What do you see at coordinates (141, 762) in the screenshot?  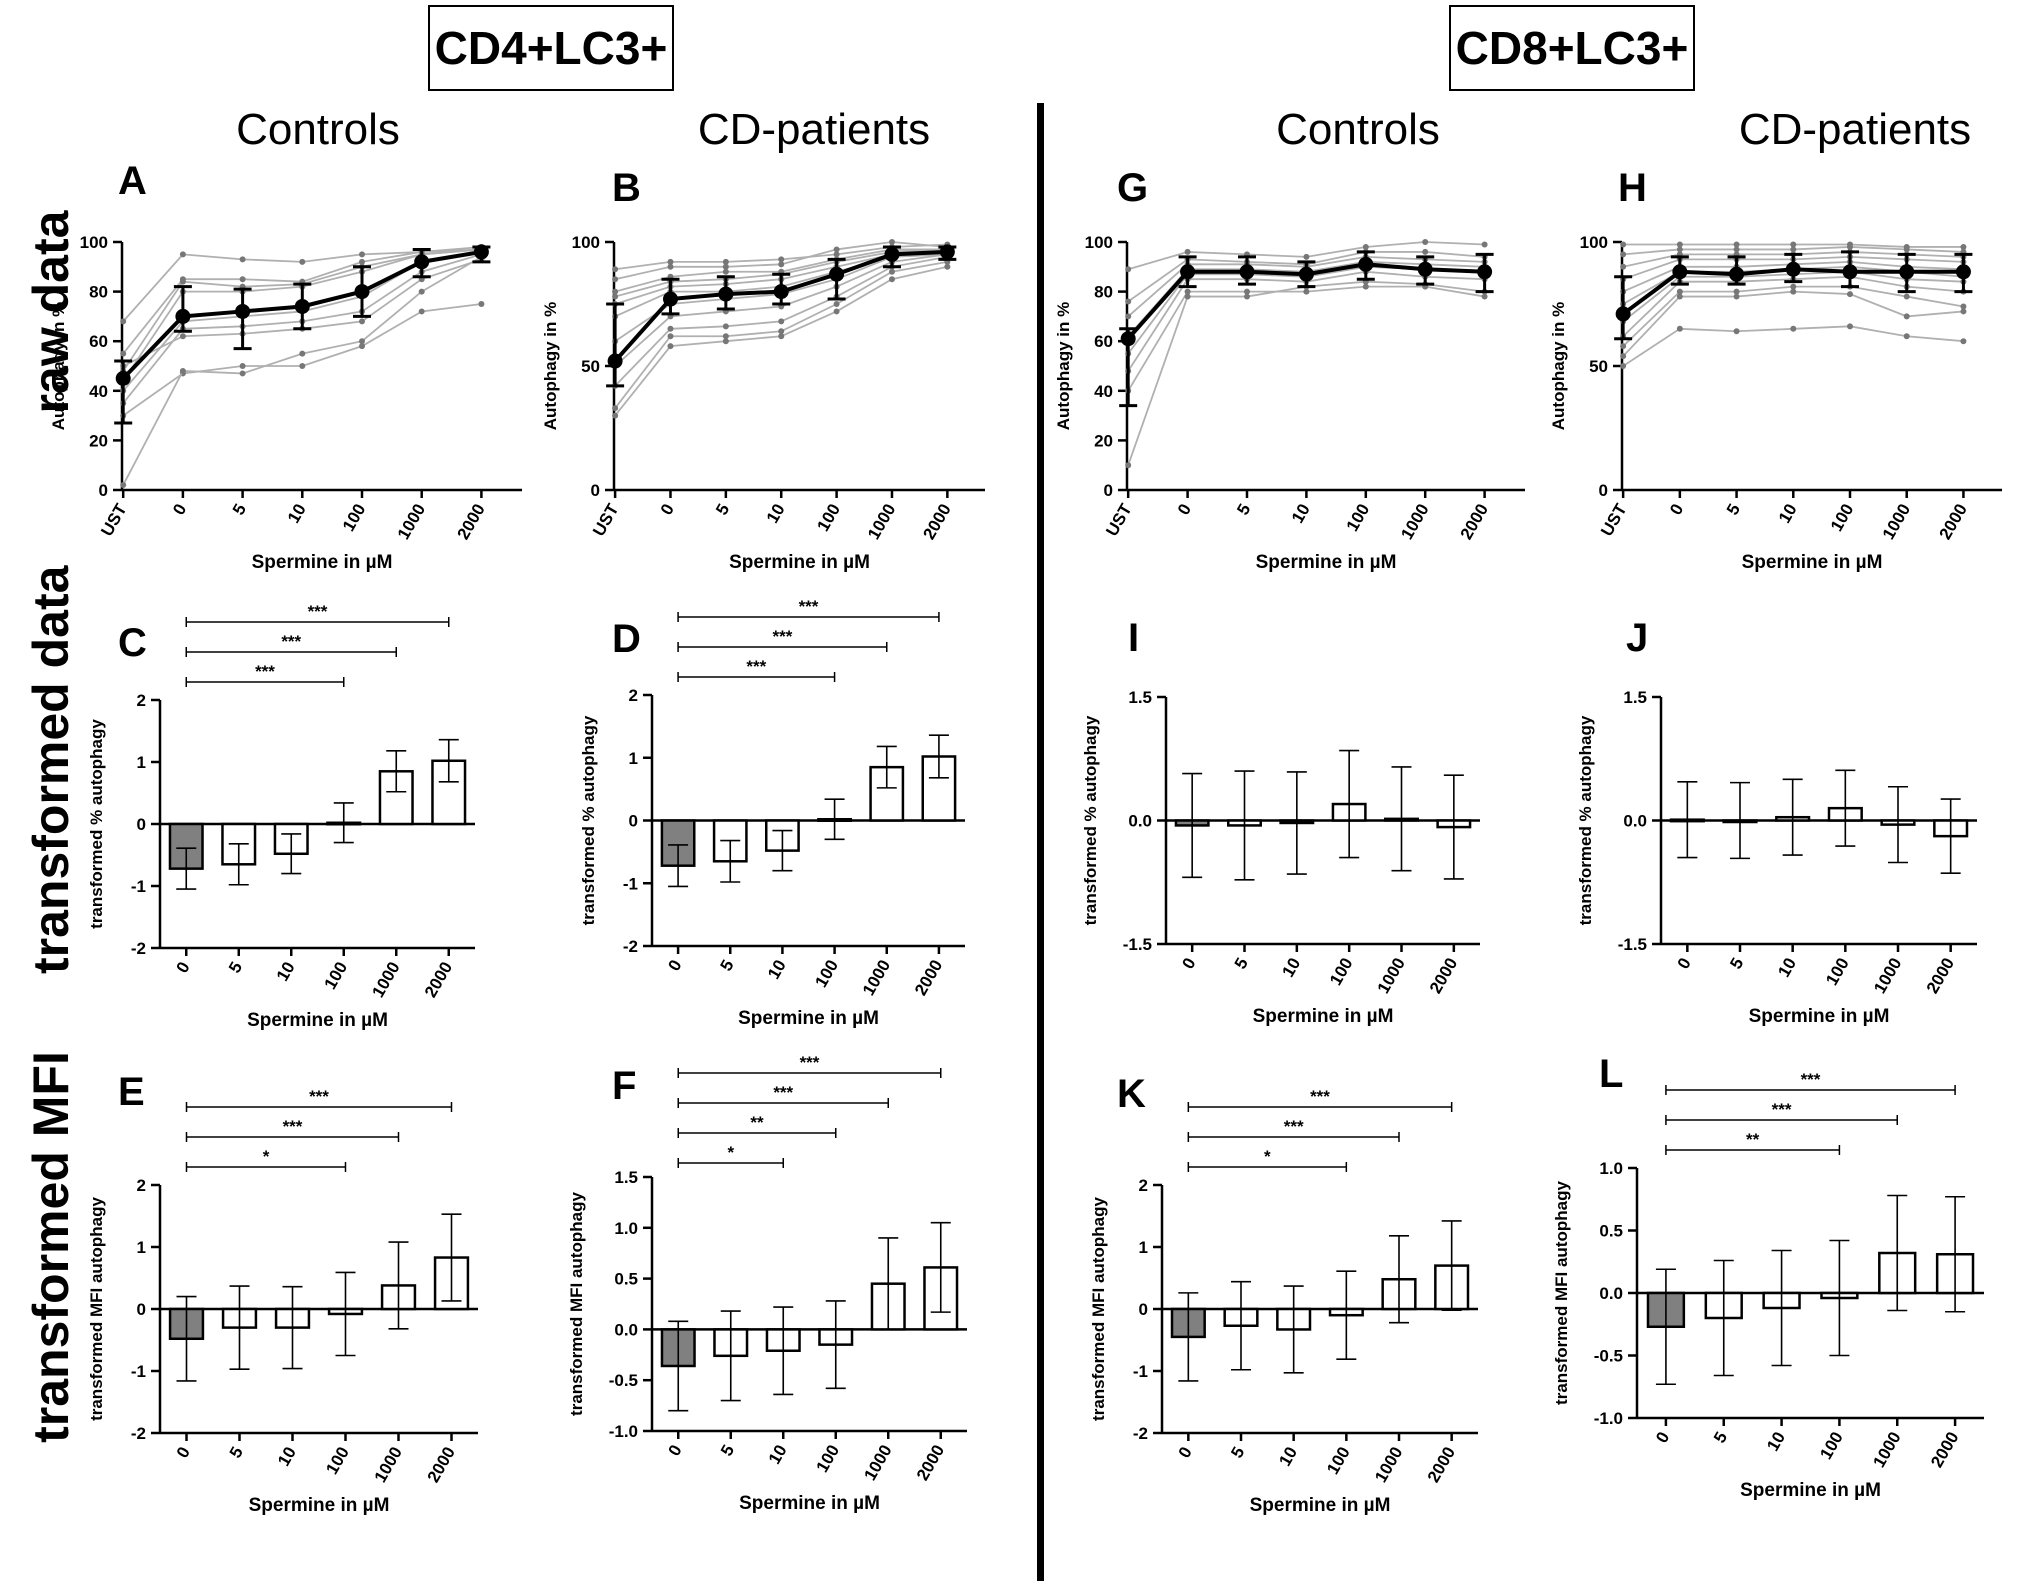 I see `y-tick-label: 1` at bounding box center [141, 762].